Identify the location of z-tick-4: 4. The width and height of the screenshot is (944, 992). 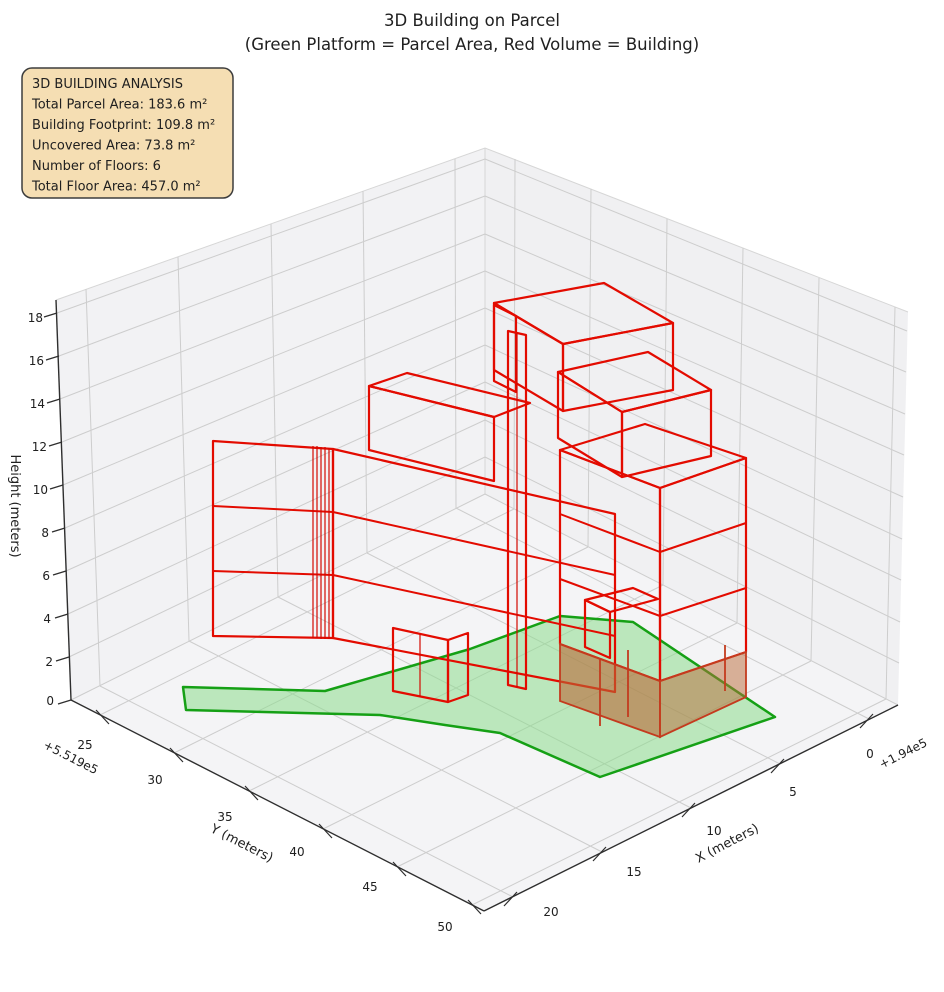
(47, 619).